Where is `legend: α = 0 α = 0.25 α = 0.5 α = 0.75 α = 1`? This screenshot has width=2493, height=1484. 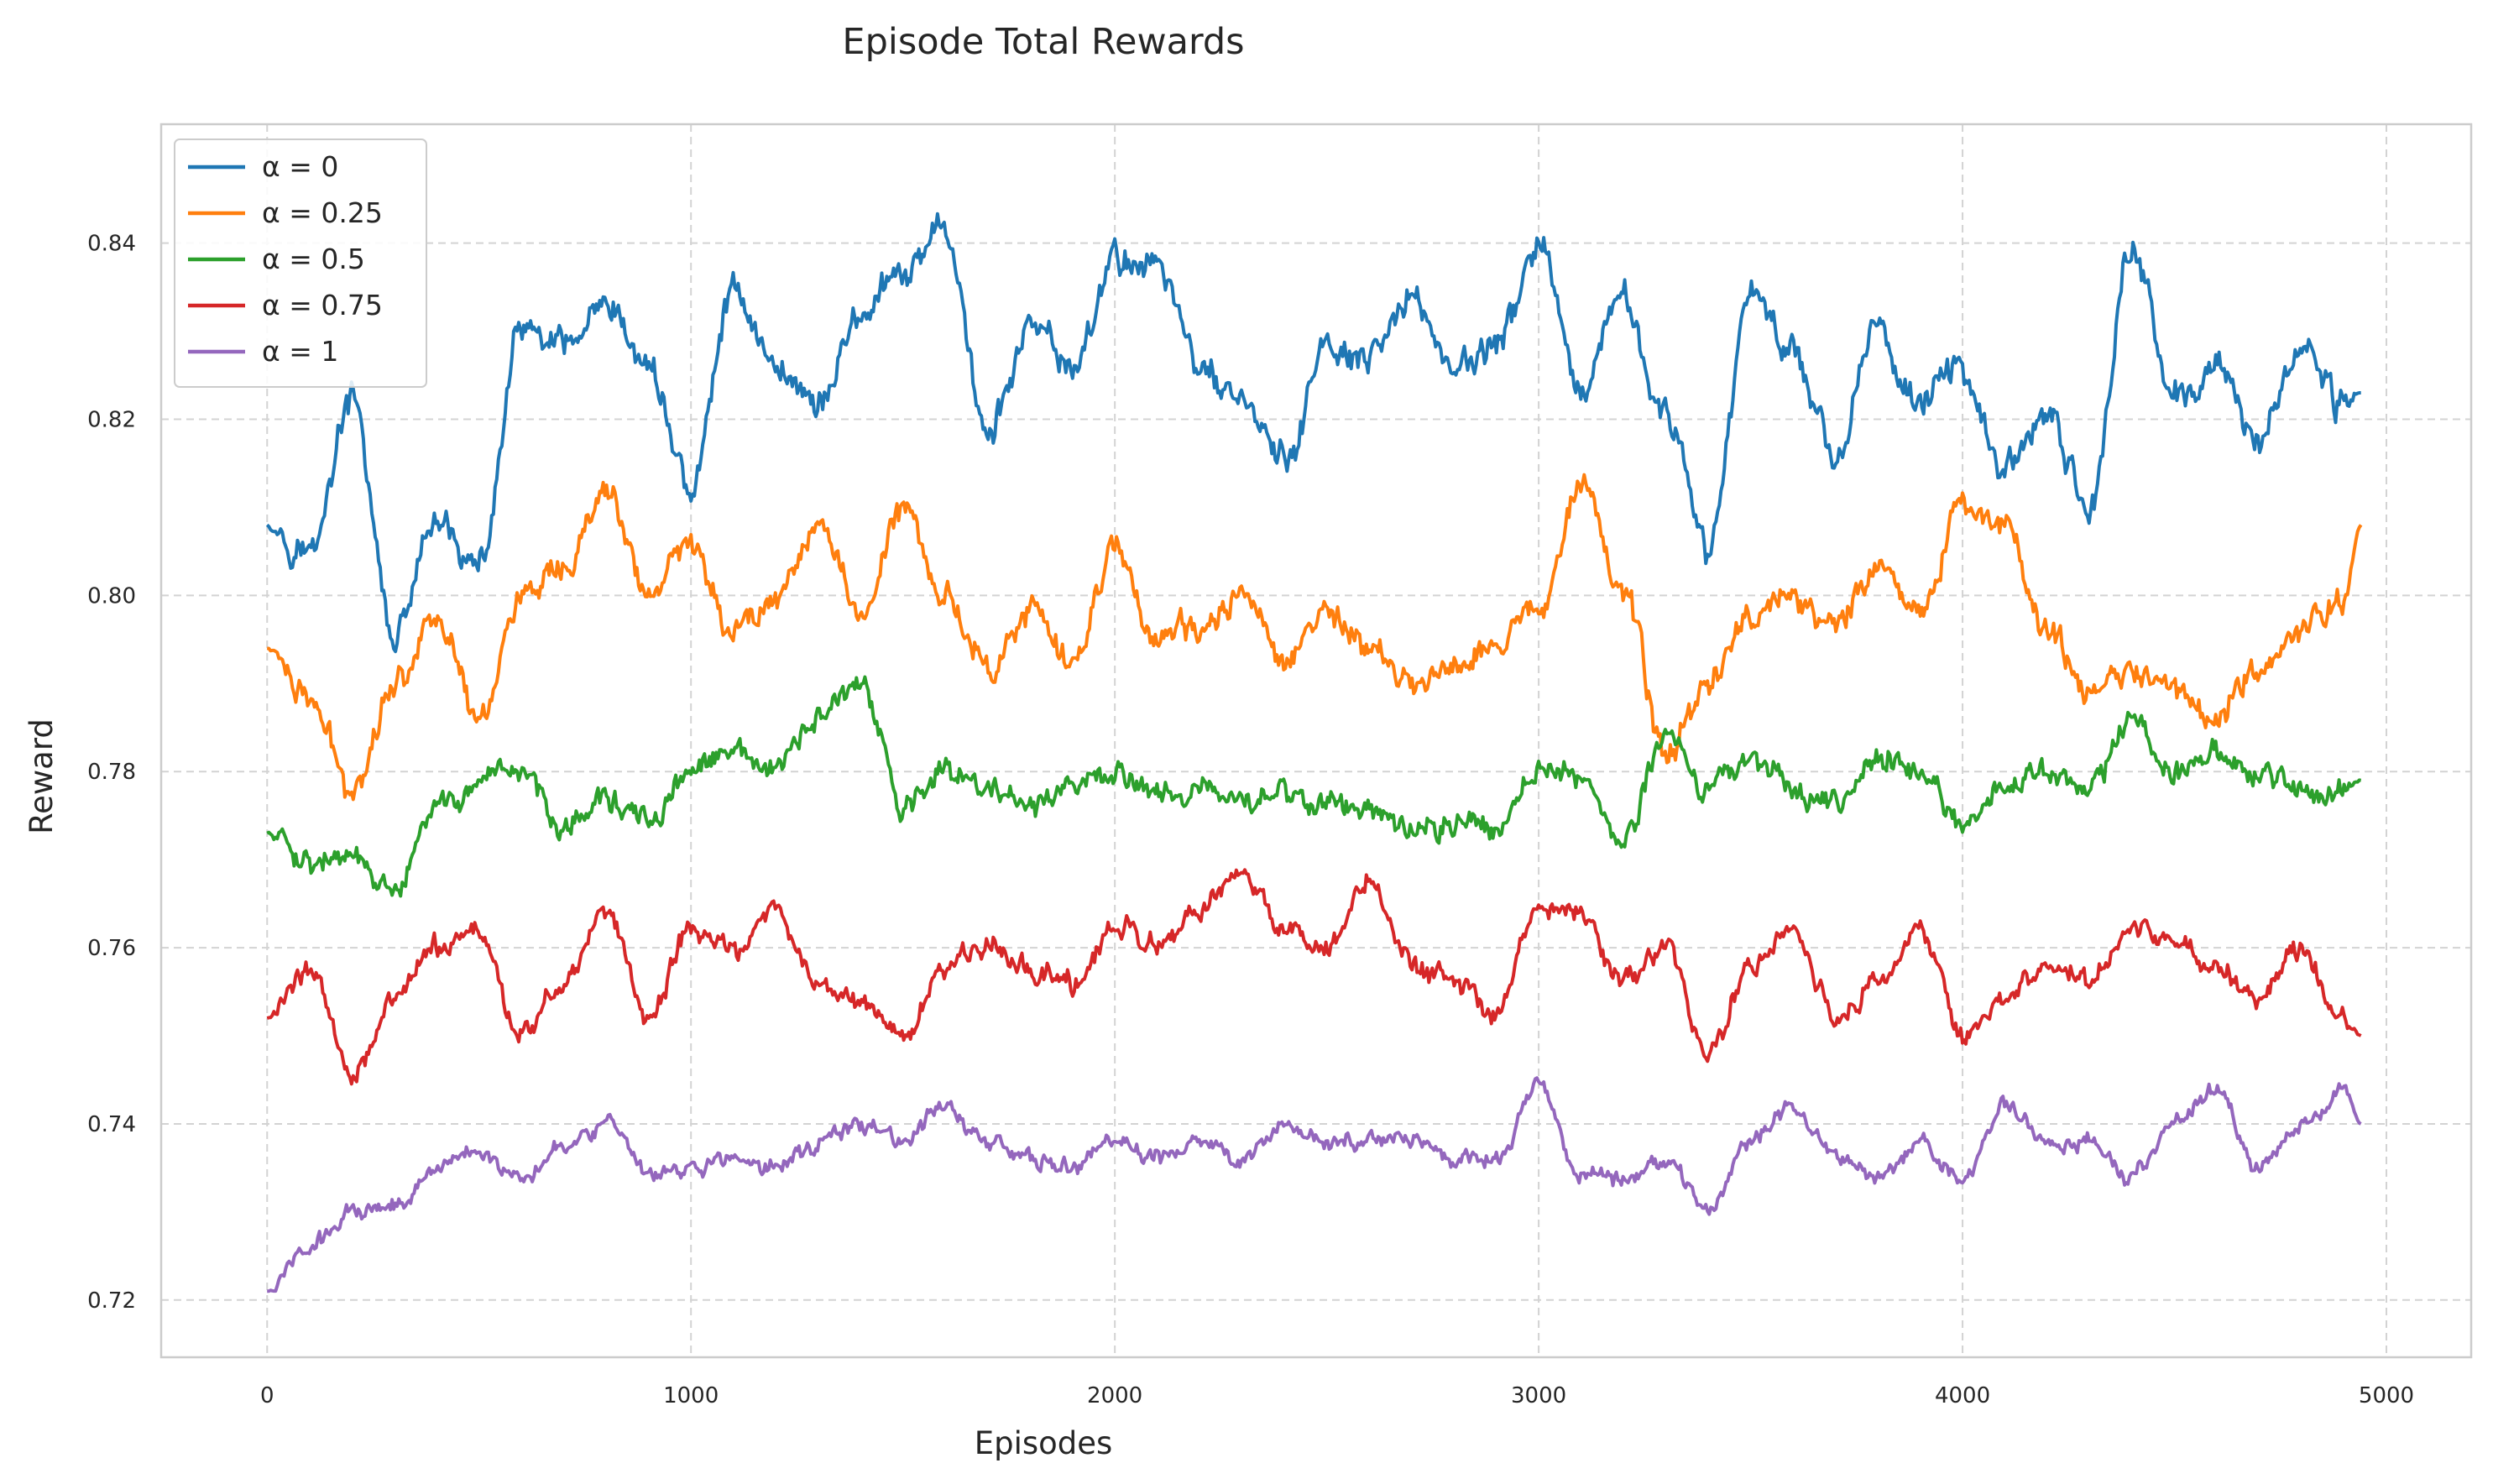
legend: α = 0 α = 0.25 α = 0.5 α = 0.75 α = 1 is located at coordinates (300, 263).